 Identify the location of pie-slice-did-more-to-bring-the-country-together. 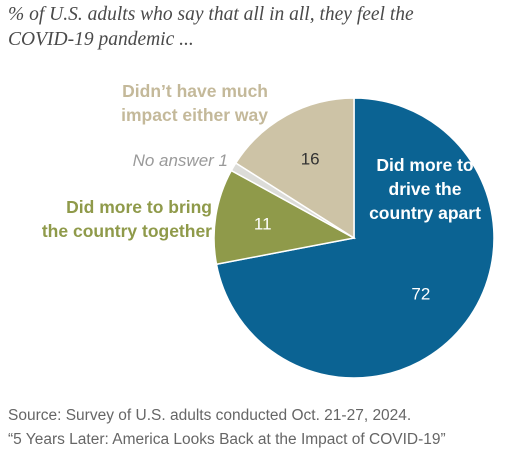
(285, 217).